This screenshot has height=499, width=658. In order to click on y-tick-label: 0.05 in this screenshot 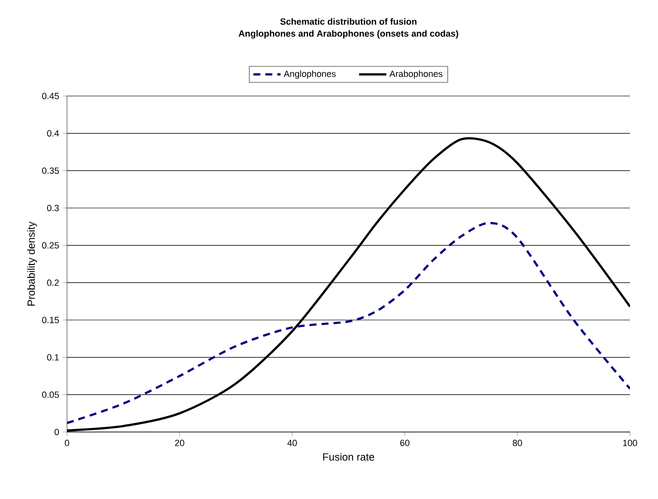, I will do `click(50, 394)`.